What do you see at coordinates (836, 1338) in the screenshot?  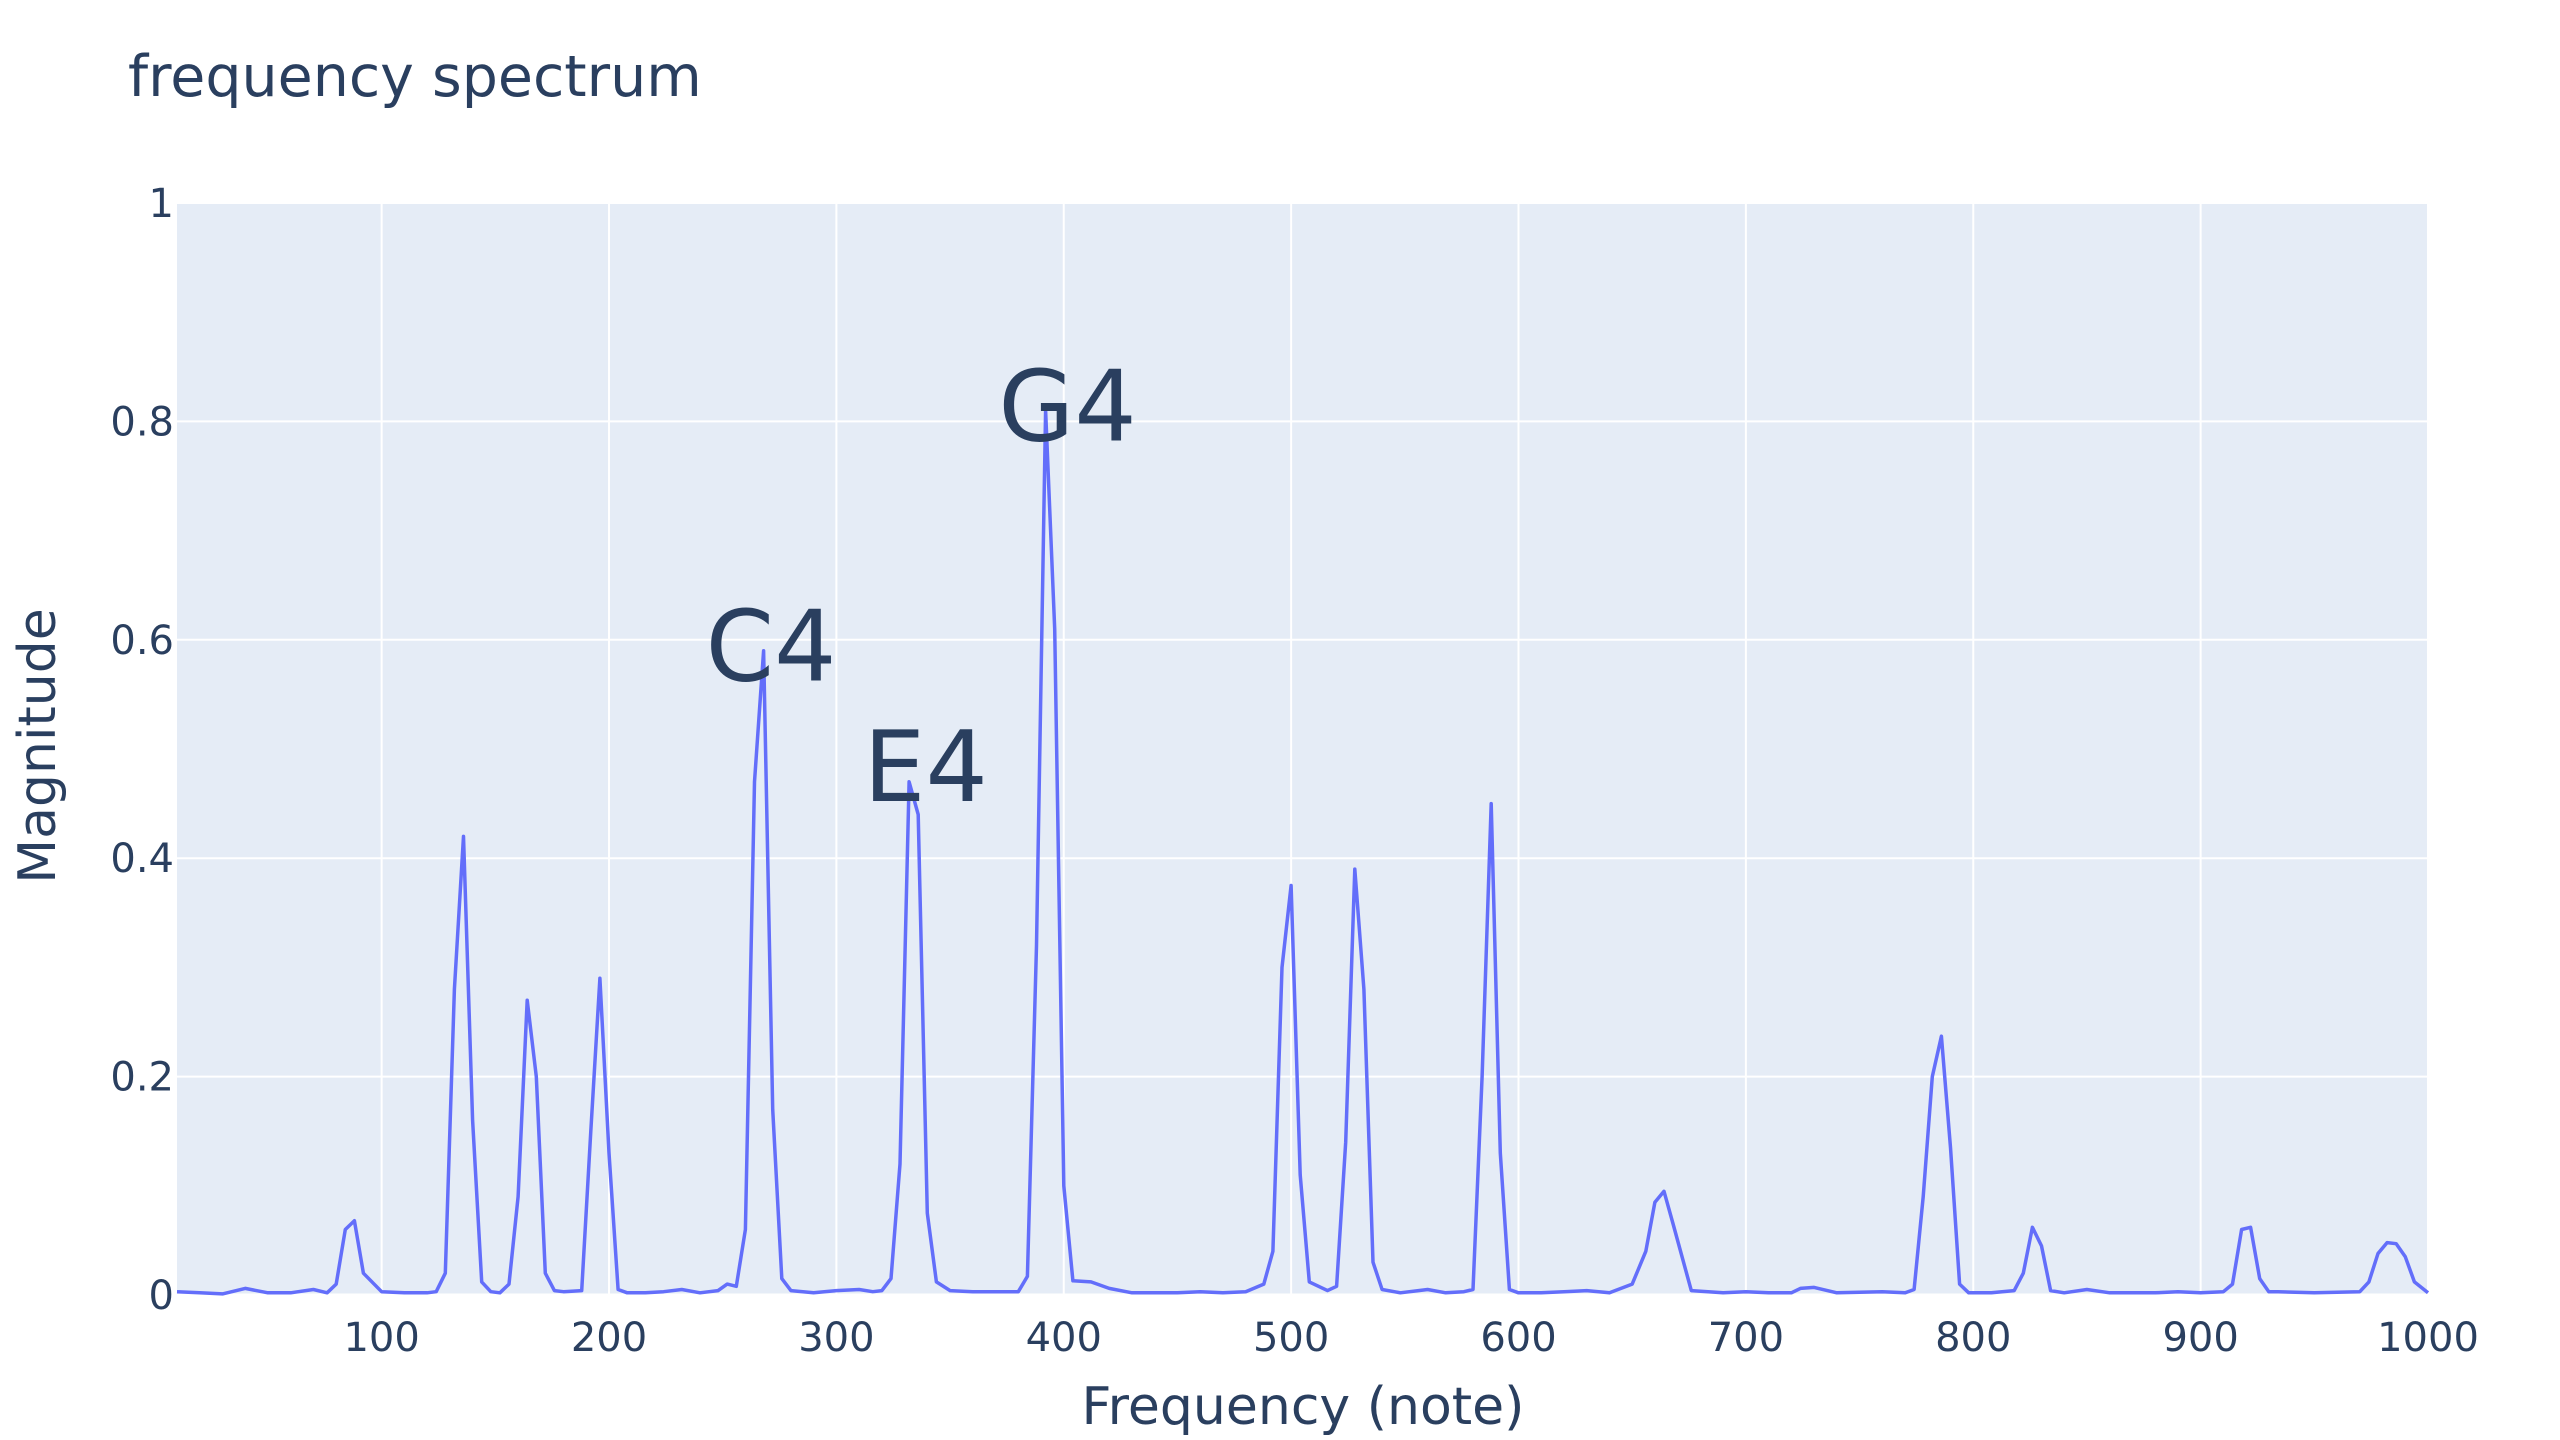 I see `x-tick-label: 300` at bounding box center [836, 1338].